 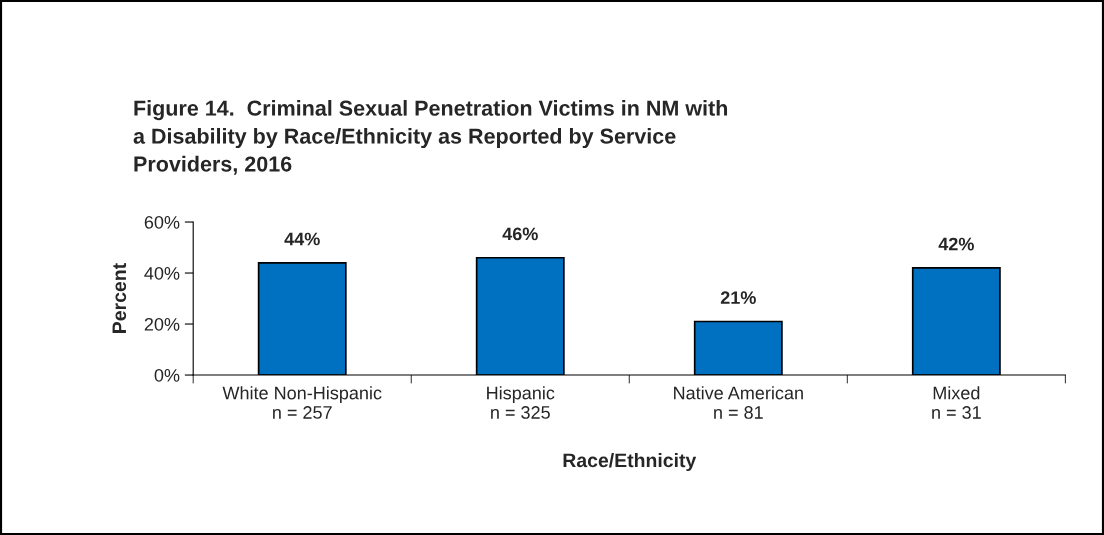 I want to click on y-axis-title: Percent, so click(x=119, y=298).